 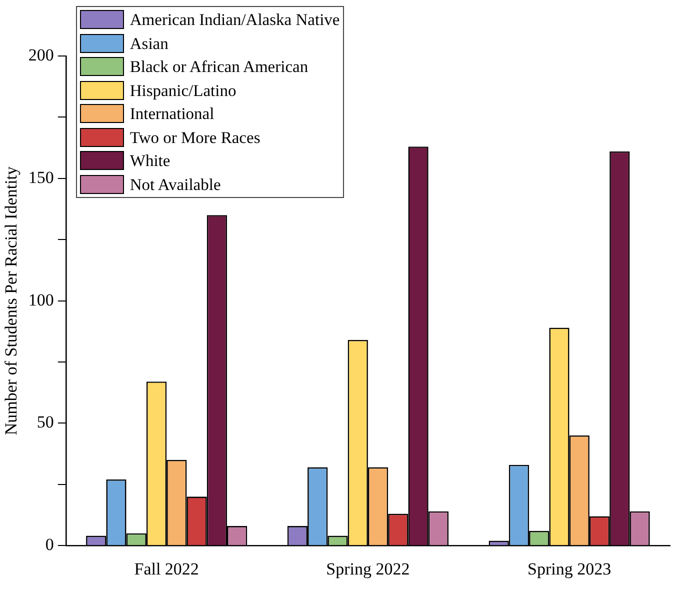 What do you see at coordinates (195, 137) in the screenshot?
I see `legend-label: Two or More Races` at bounding box center [195, 137].